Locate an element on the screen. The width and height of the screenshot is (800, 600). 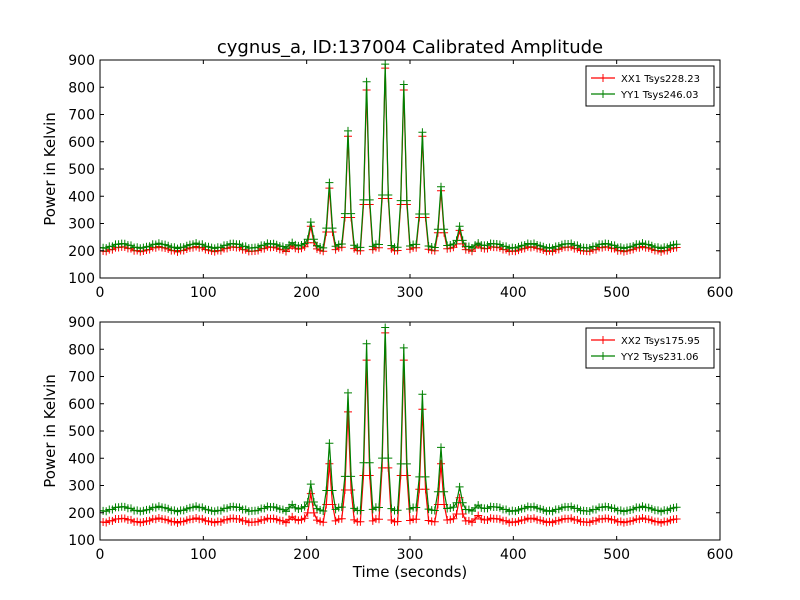
legend: XX1 Tsys228.23 YY1 Tsys246.03 is located at coordinates (650, 86).